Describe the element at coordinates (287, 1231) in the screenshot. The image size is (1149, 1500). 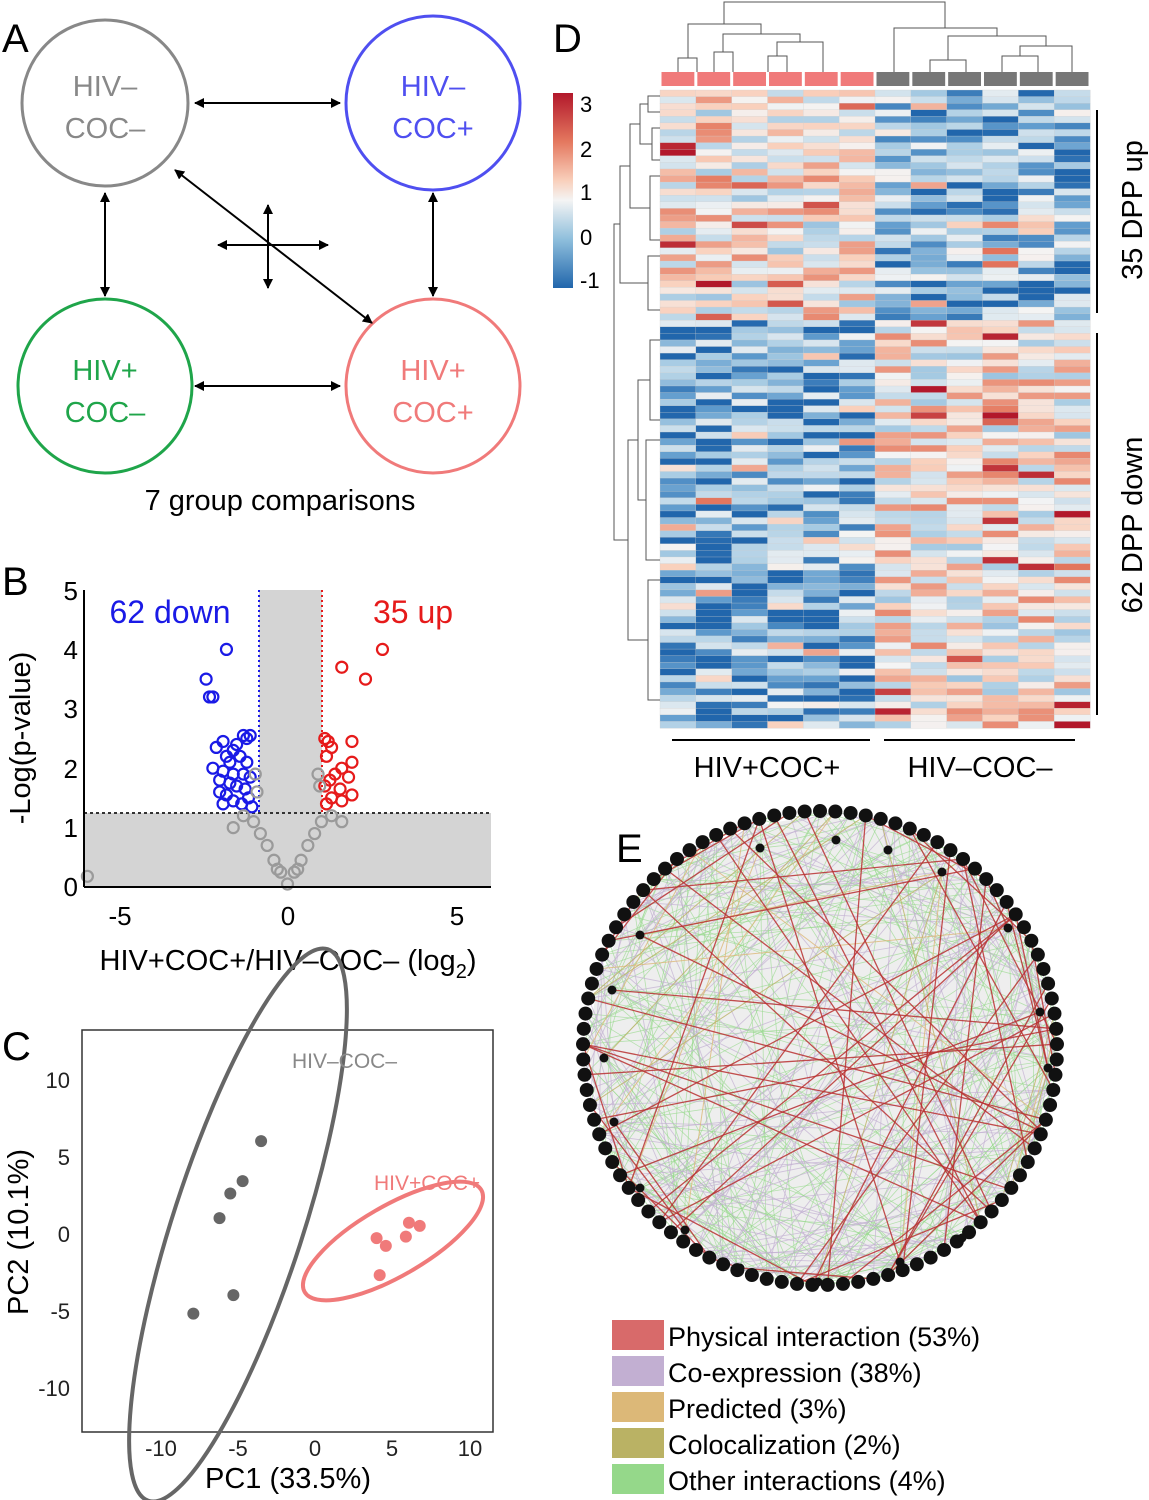
I see `pca-plot-frame` at that location.